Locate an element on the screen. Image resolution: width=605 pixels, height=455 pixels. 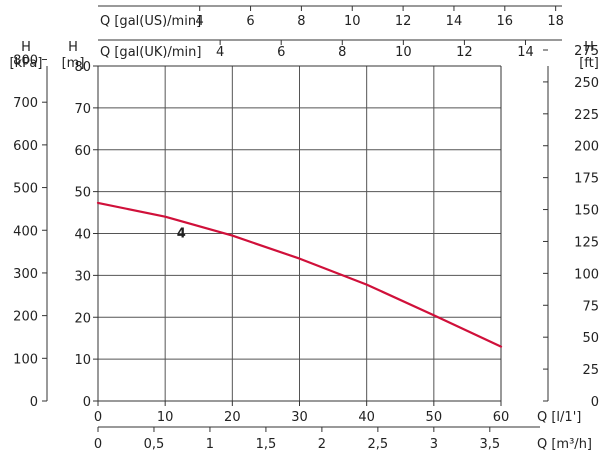
y-axis-m-title: H is located at coordinates (73, 47).